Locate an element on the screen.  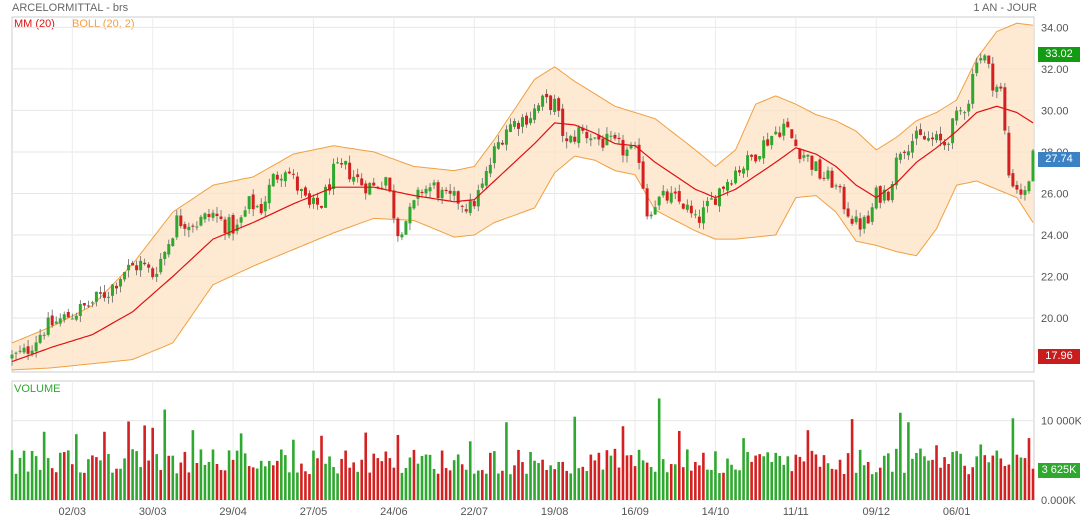
price-tick-label: 34.00 is located at coordinates (1055, 28).